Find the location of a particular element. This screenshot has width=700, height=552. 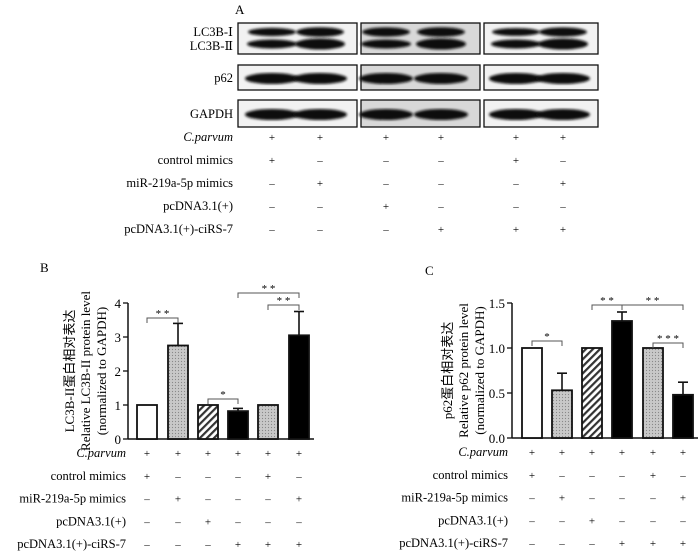

y-tick-label: 0.0 is located at coordinates (497, 438).